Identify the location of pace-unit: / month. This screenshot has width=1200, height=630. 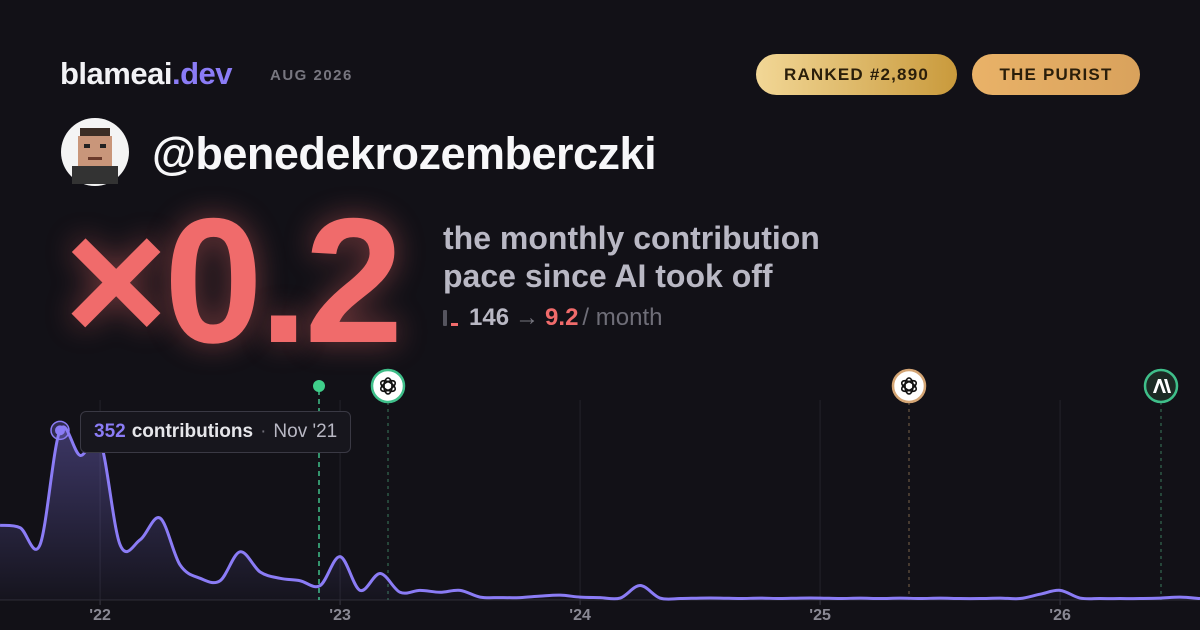
(622, 317).